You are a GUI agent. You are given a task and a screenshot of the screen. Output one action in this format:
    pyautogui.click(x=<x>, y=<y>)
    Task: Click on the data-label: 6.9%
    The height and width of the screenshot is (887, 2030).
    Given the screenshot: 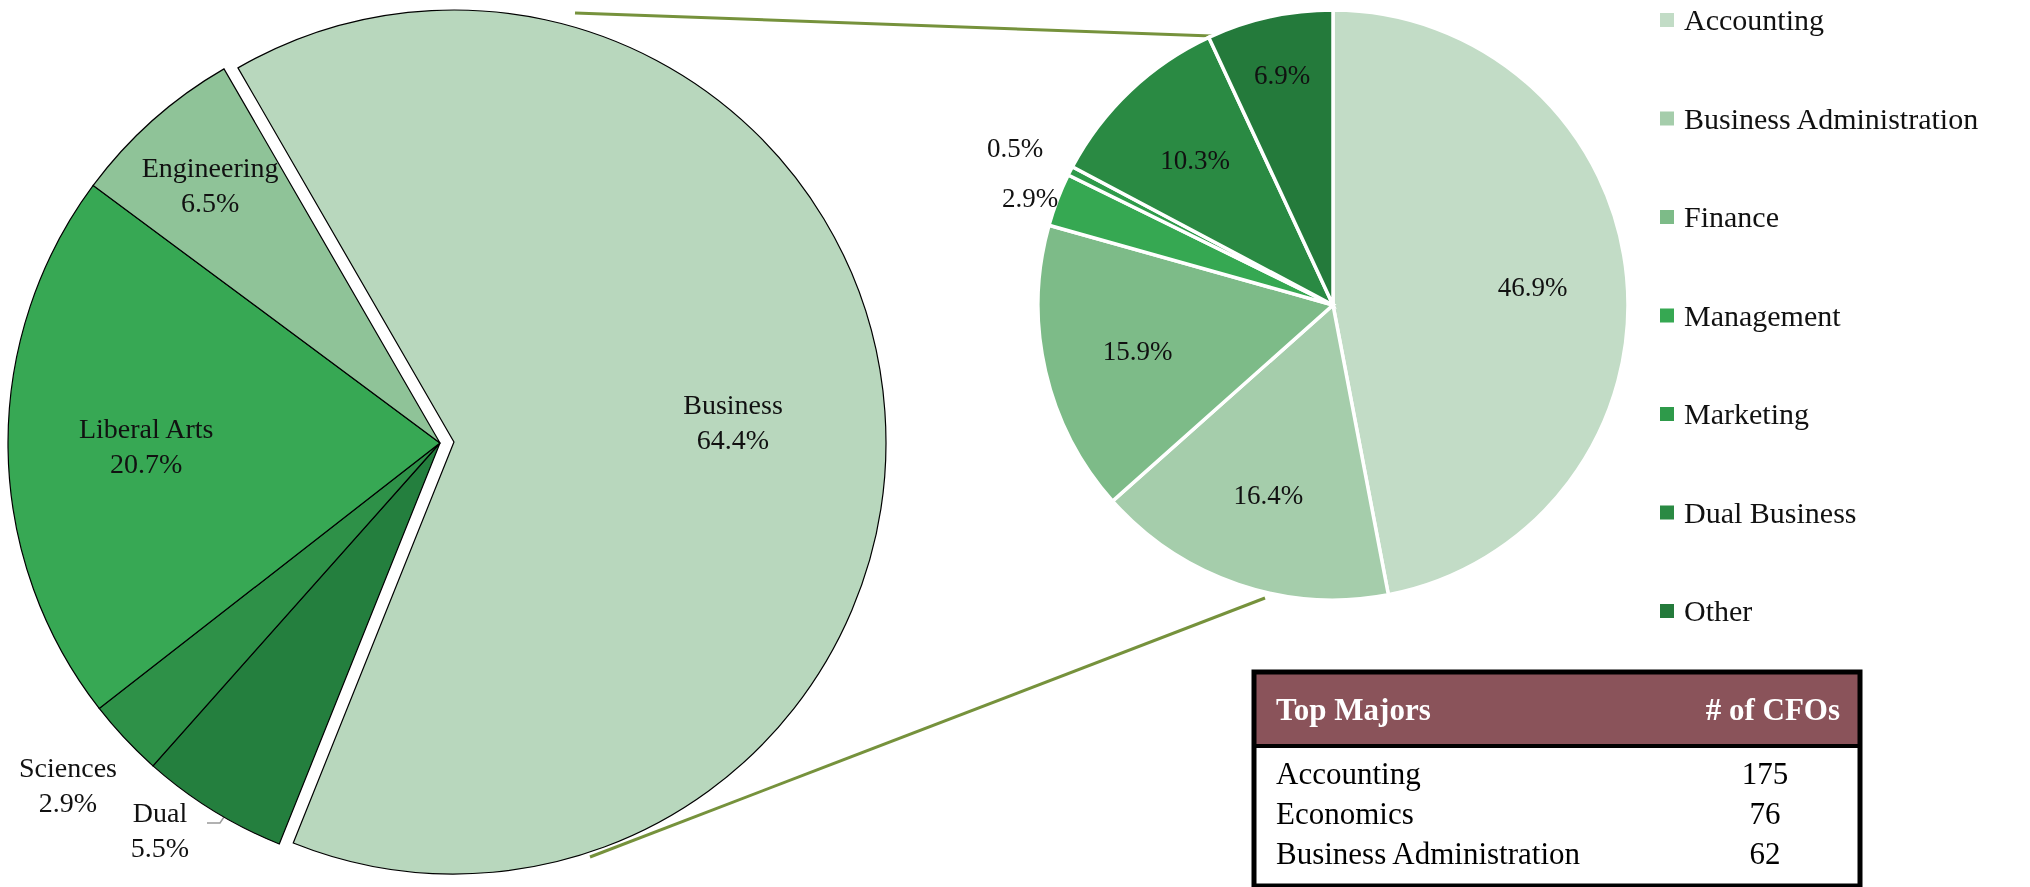 What is the action you would take?
    pyautogui.click(x=1282, y=75)
    